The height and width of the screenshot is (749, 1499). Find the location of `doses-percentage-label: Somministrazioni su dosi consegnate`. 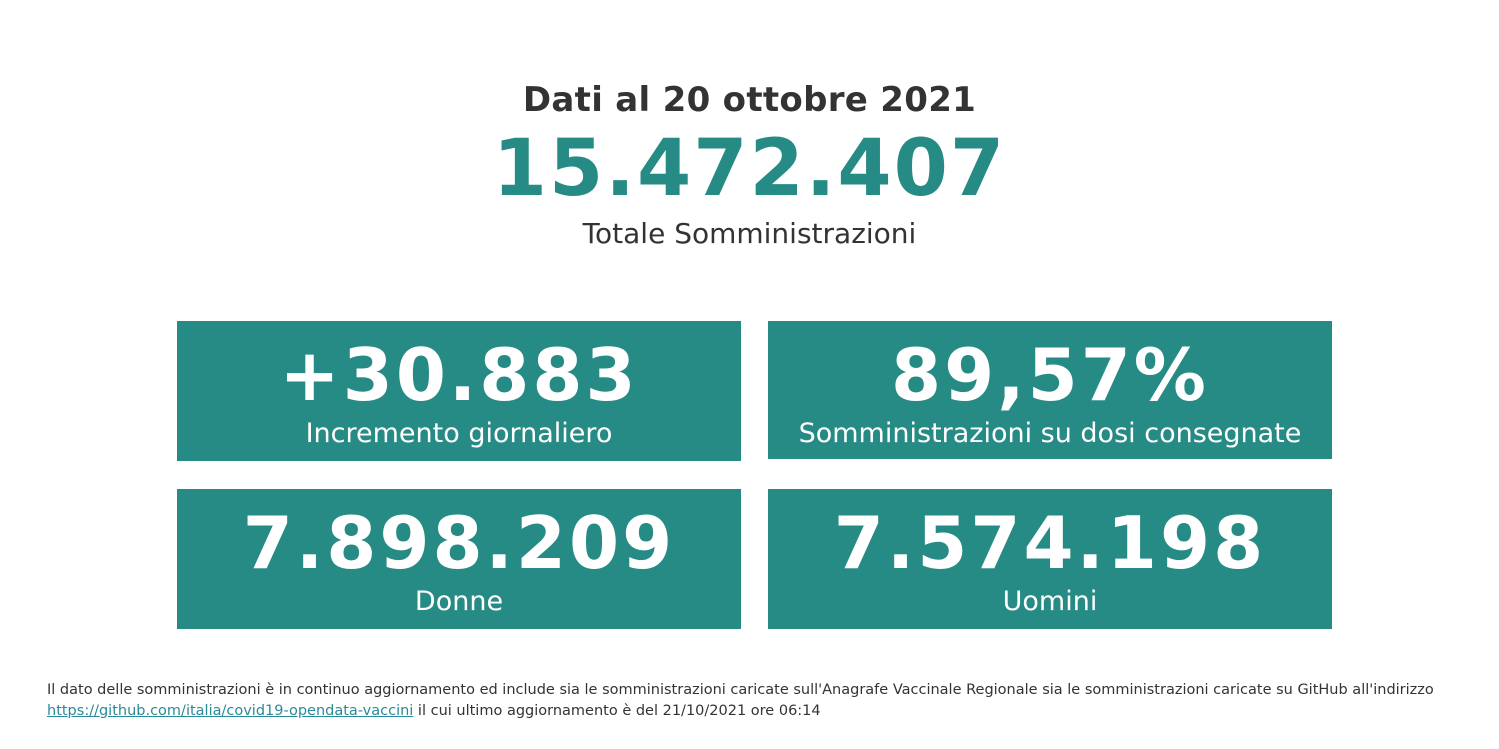

doses-percentage-label: Somministrazioni su dosi consegnate is located at coordinates (1050, 433).